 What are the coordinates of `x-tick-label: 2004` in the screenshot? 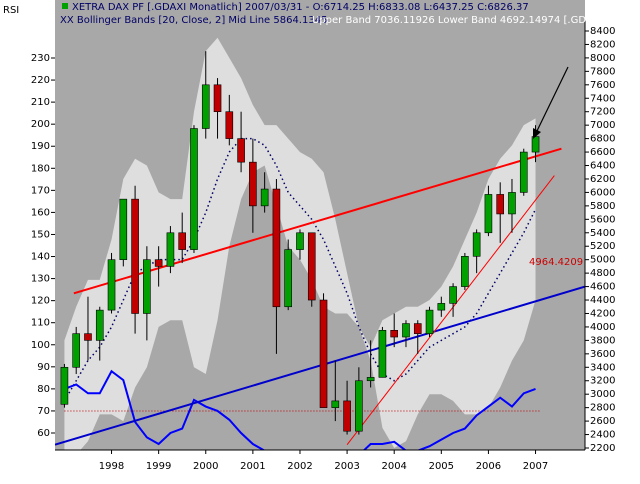 It's located at (393, 466).